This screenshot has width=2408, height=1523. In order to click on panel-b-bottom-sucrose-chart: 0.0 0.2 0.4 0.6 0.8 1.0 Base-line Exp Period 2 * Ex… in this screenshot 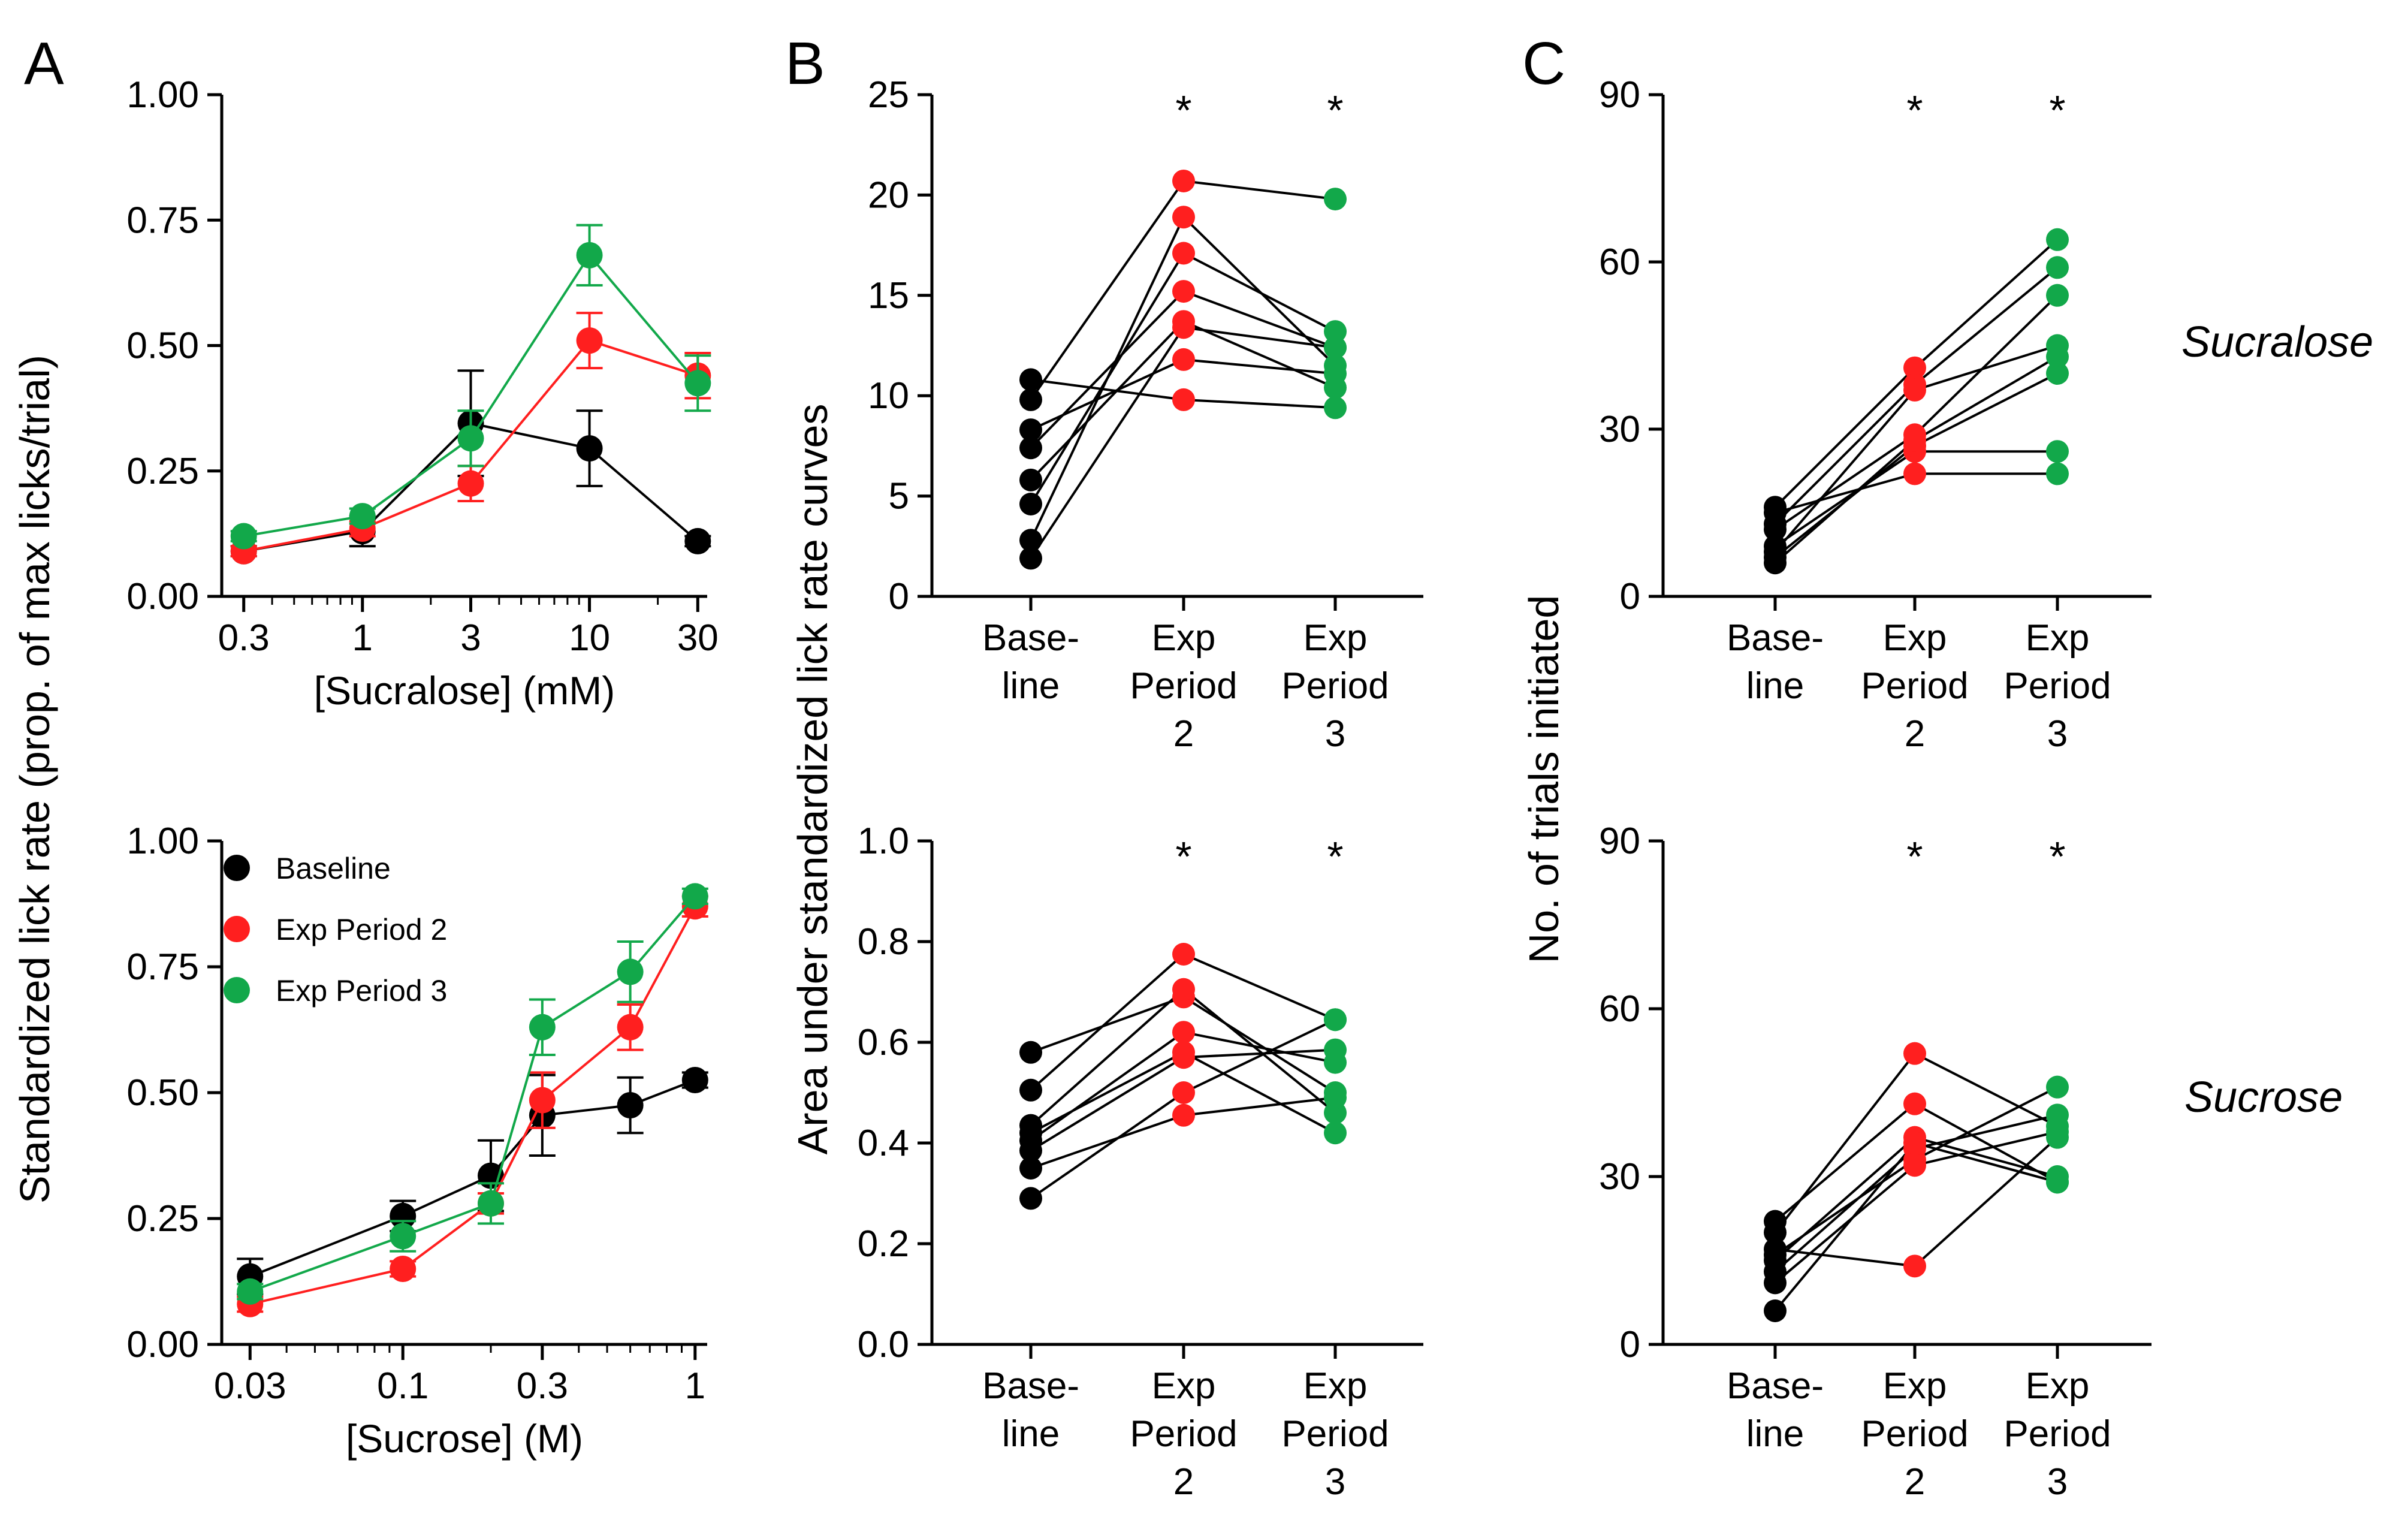, I will do `click(1140, 1162)`.